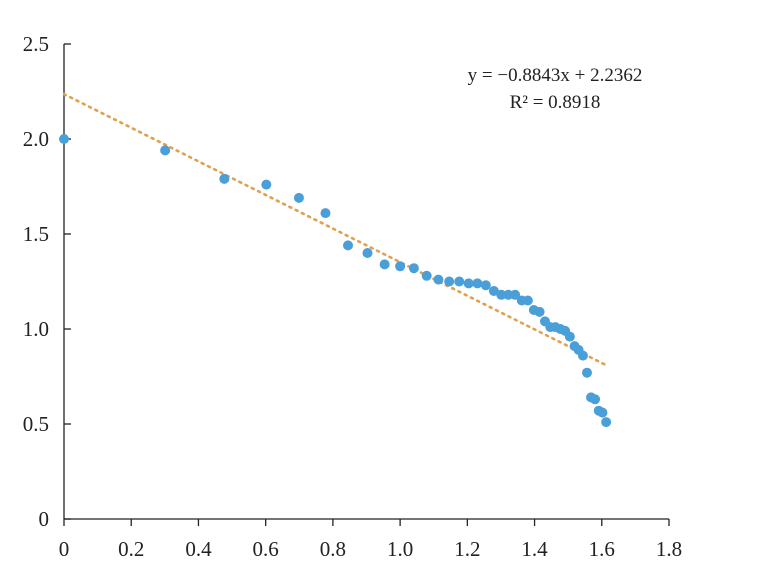 This screenshot has width=769, height=575. What do you see at coordinates (400, 549) in the screenshot?
I see `x-tick-label: 1.0` at bounding box center [400, 549].